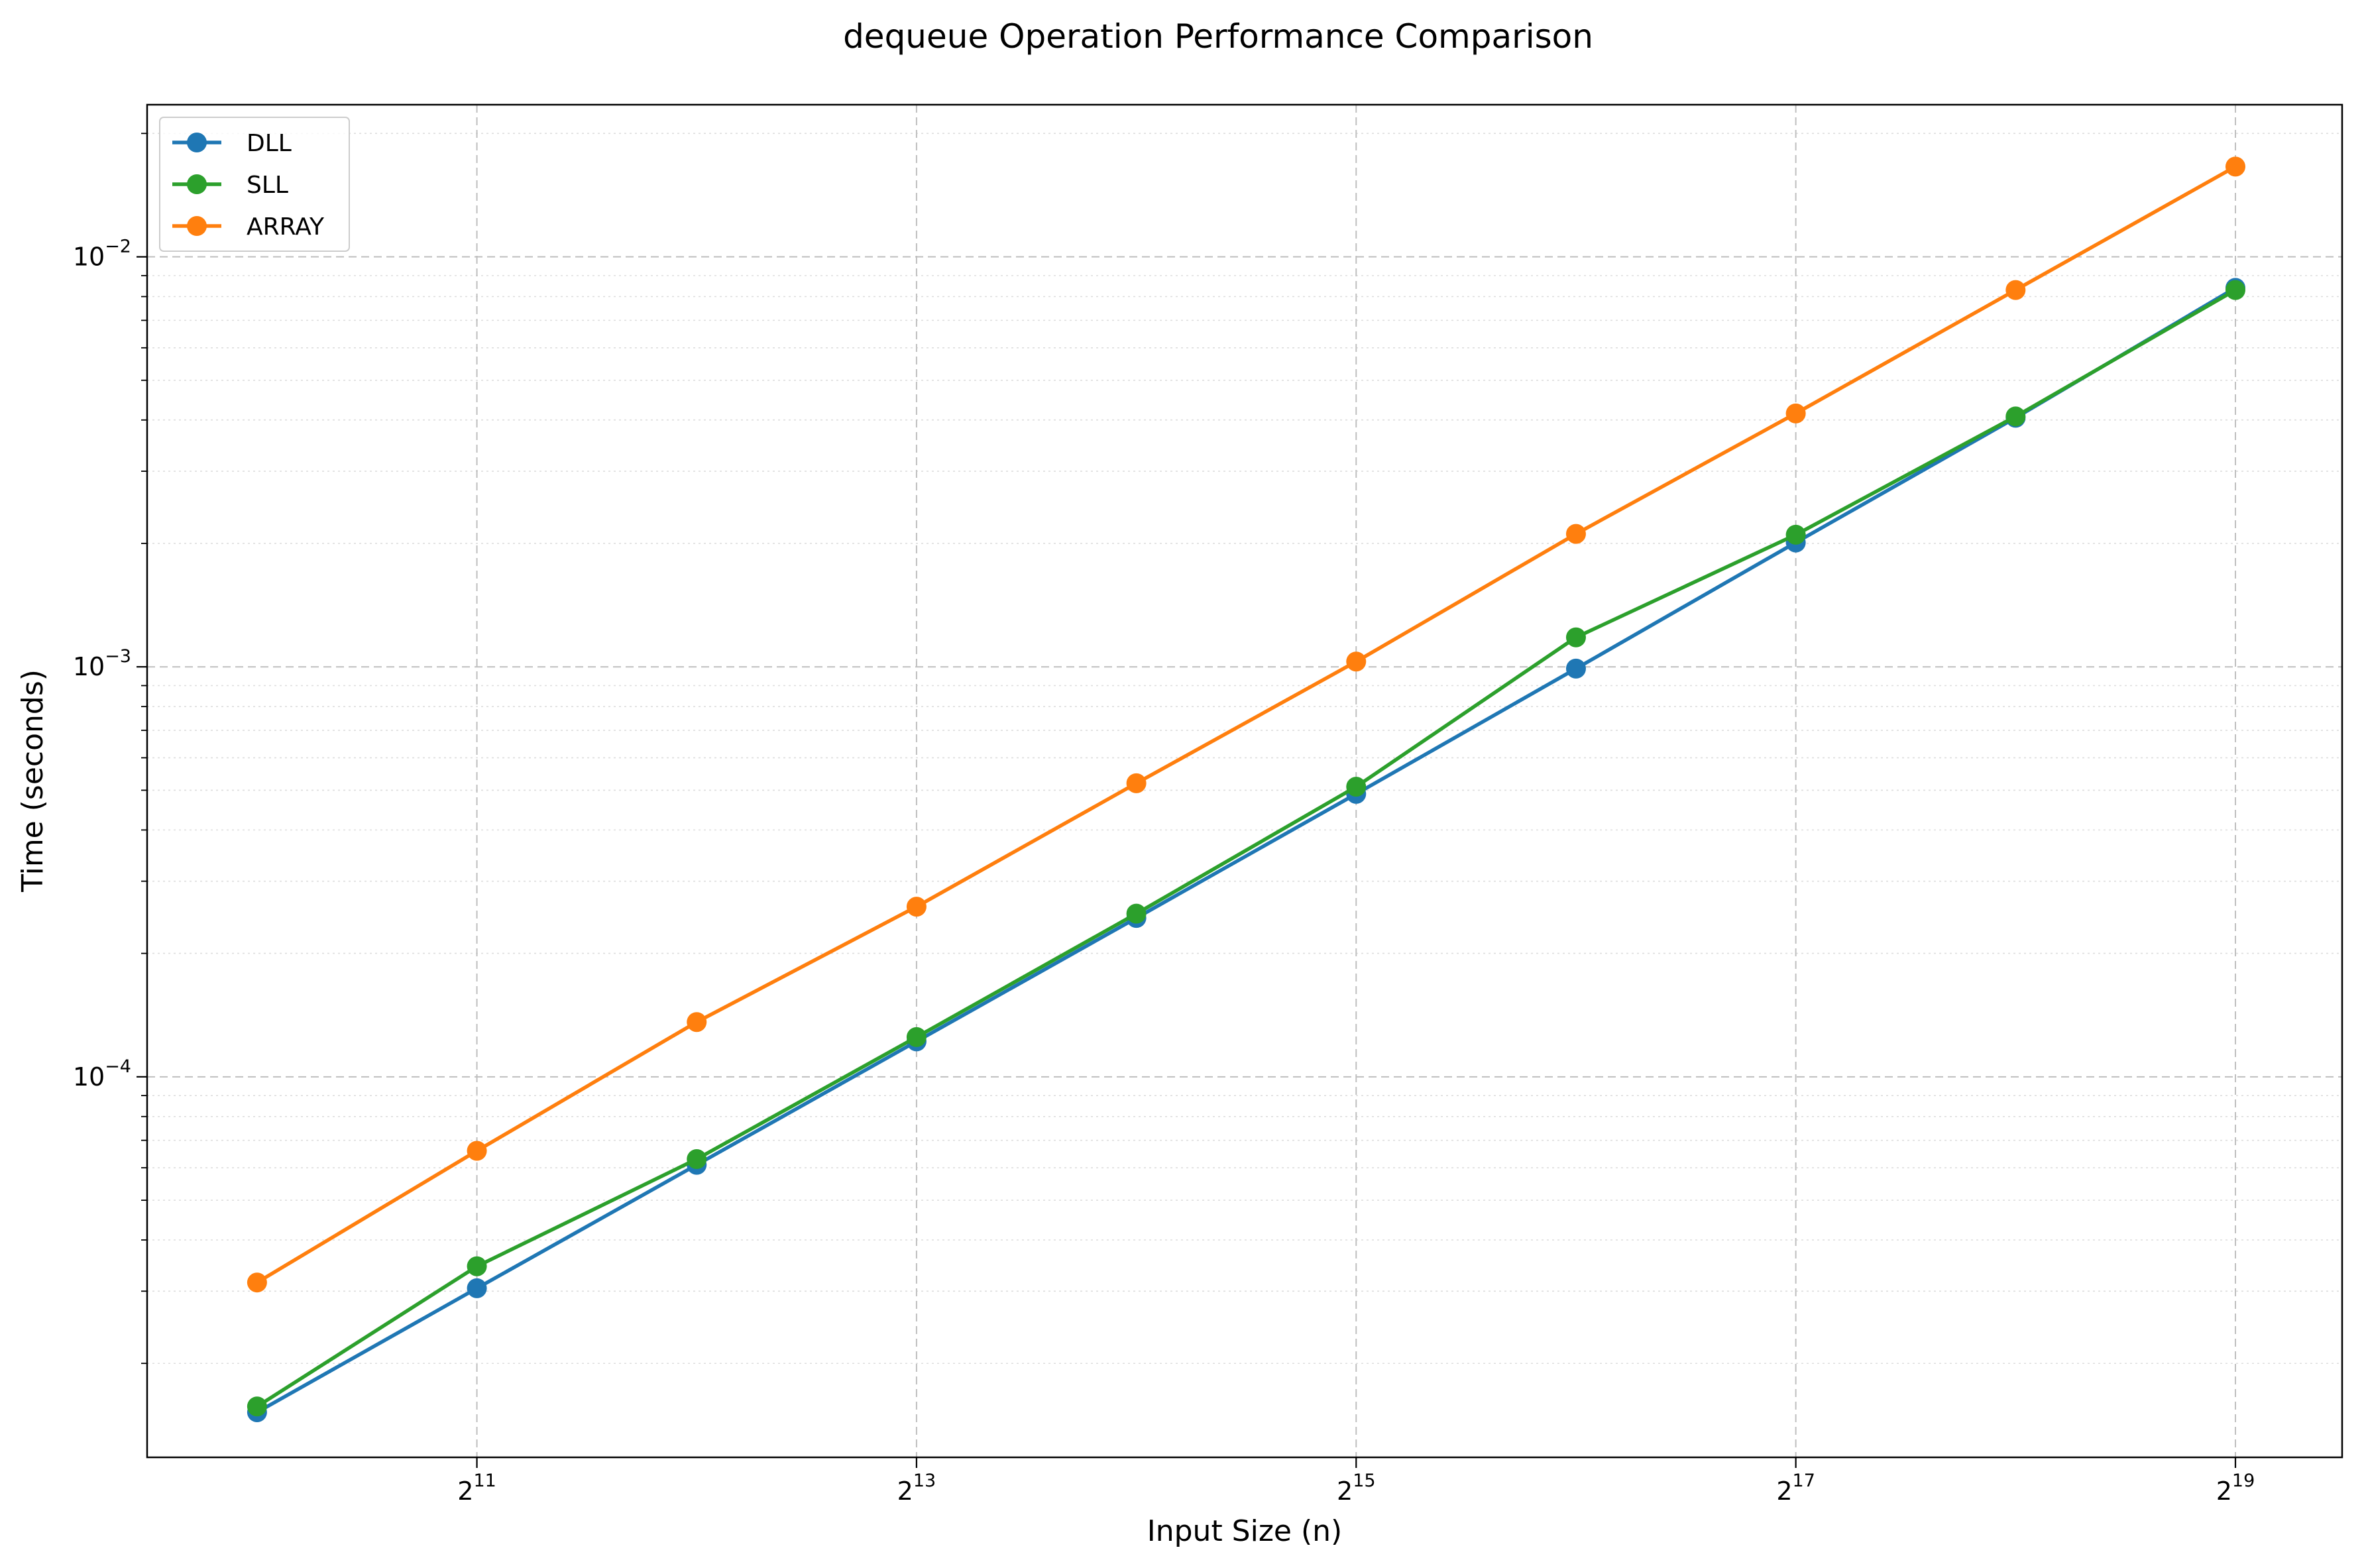 This screenshot has height=1568, width=2364. What do you see at coordinates (197, 142) in the screenshot?
I see `legend-marker-dll` at bounding box center [197, 142].